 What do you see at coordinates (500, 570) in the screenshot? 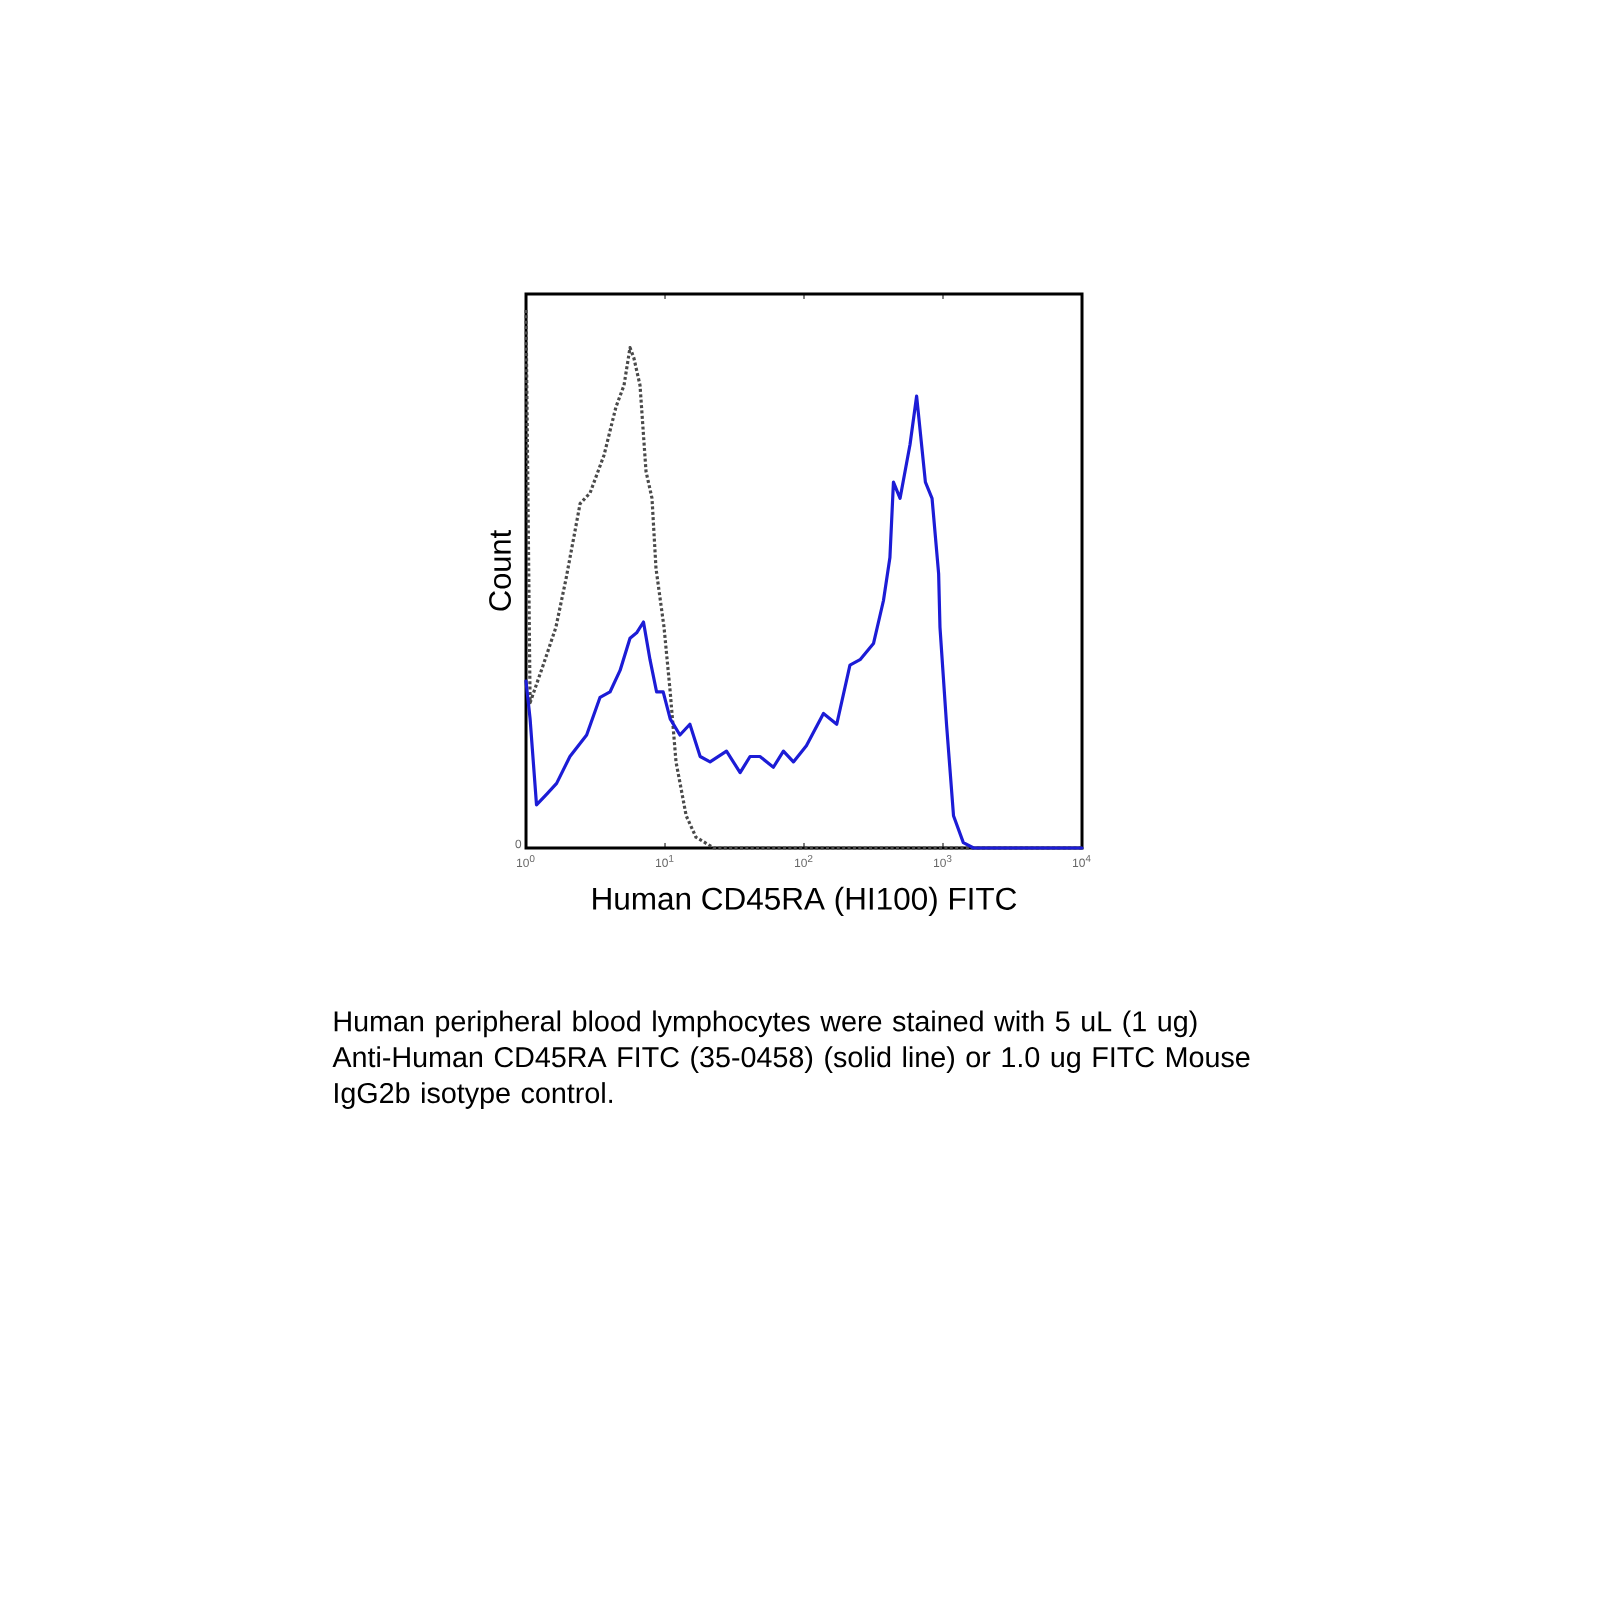
I see `y-axis-title: Count` at bounding box center [500, 570].